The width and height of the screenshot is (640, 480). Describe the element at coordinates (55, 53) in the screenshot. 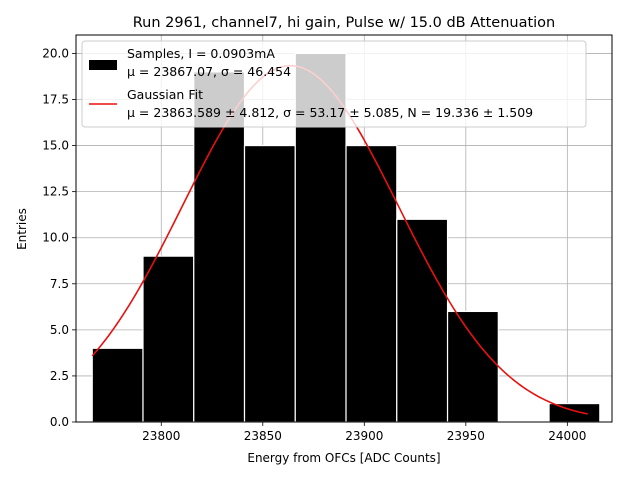

I see `y-tick-label: 20.0` at that location.